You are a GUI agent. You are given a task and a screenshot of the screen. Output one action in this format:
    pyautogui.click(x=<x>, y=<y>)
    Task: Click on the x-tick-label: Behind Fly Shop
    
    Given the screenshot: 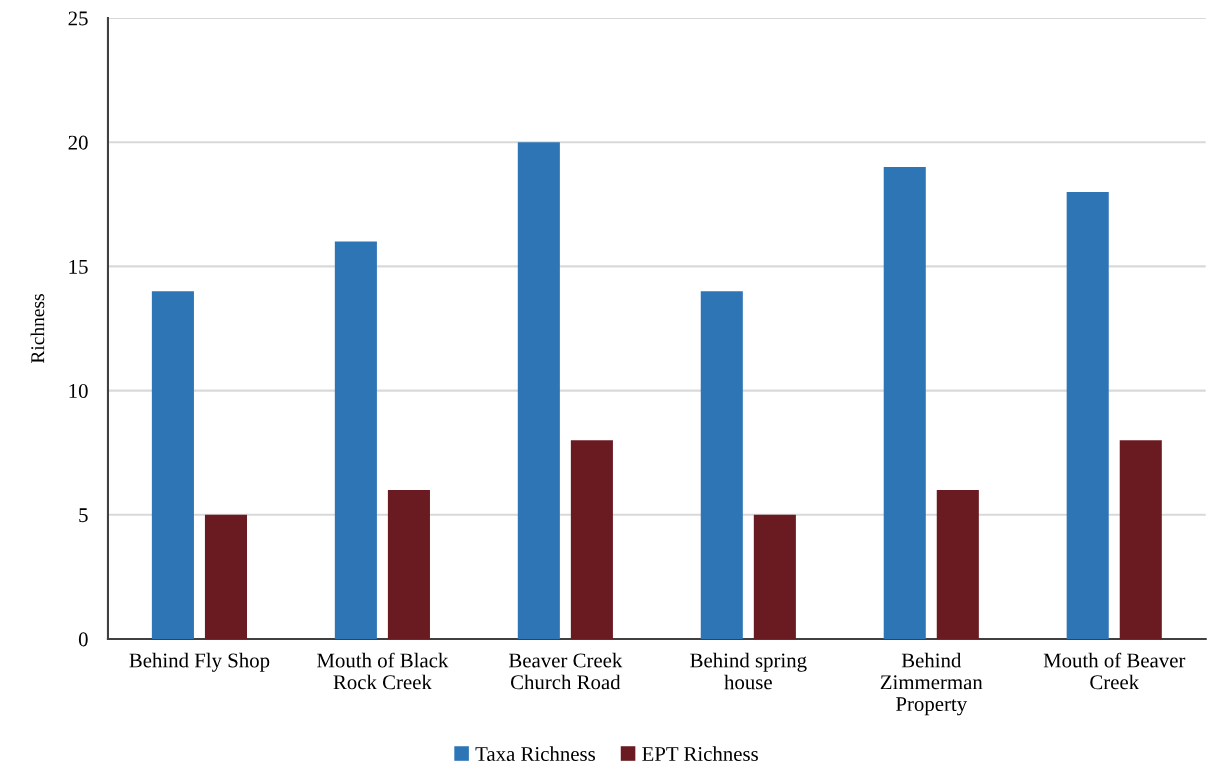 What is the action you would take?
    pyautogui.click(x=199, y=662)
    